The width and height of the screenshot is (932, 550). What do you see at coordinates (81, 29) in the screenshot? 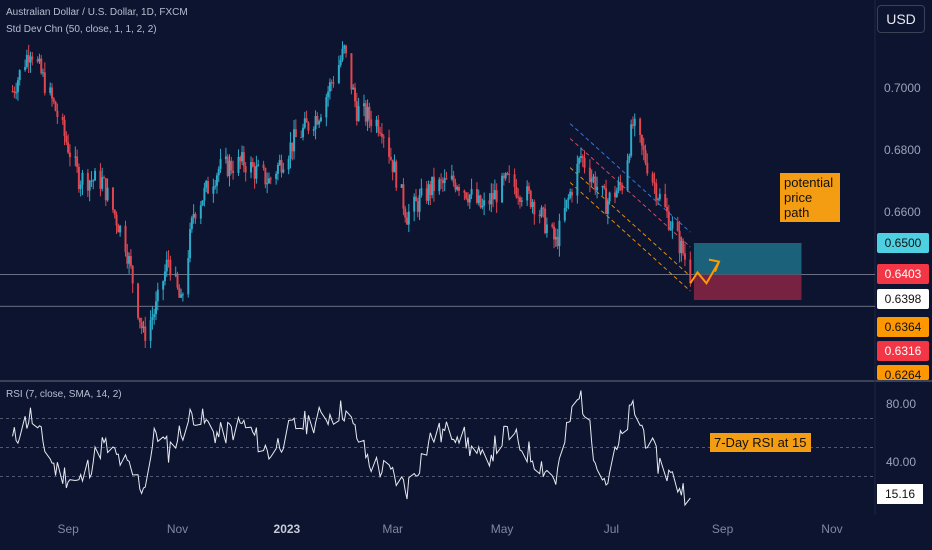
I see `std-dev-channel-legend: Std Dev Chn (50, close, 1, 1, 2, 2)` at bounding box center [81, 29].